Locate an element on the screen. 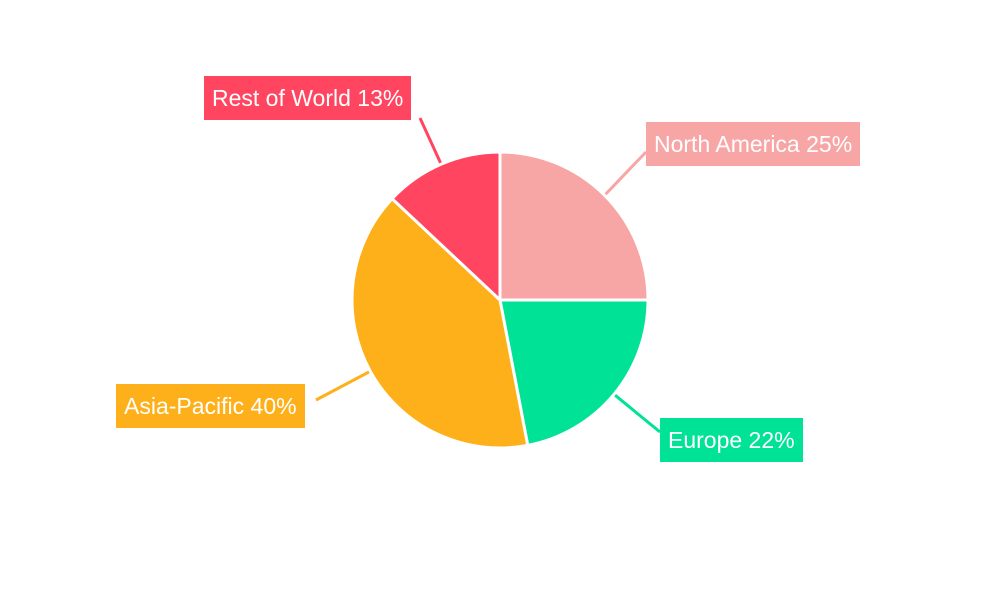  leader-line-asia-pacific is located at coordinates (345, 385).